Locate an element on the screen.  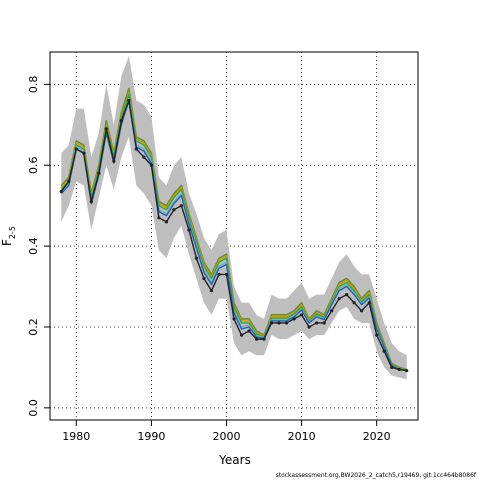
x-axis: 1980 1990 2000 2010 2020 is located at coordinates (226, 431).